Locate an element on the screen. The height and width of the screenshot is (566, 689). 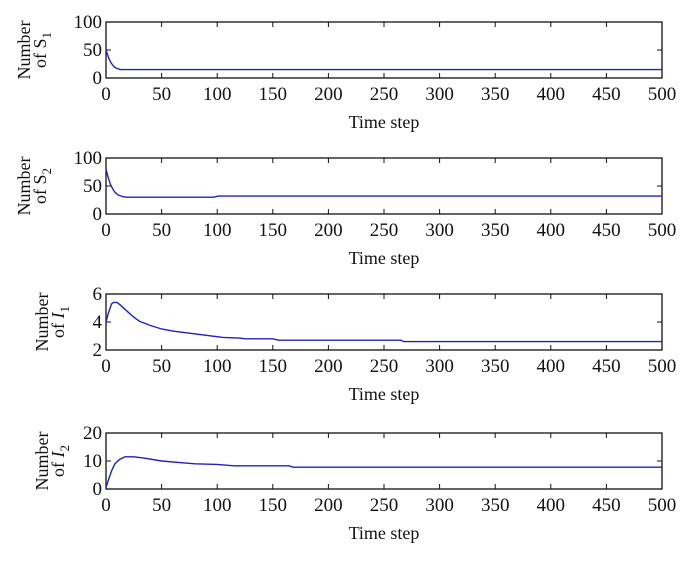
y-axis-label-line2: of S2 is located at coordinates (42, 186).